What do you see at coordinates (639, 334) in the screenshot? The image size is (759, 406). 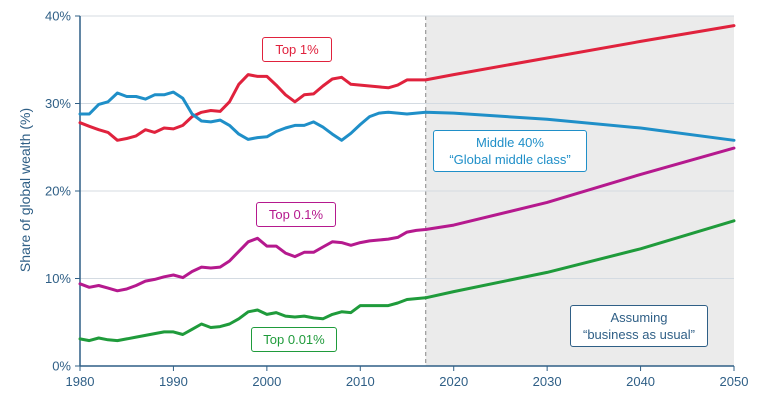 I see `projection-note-line2: “business as usual”` at bounding box center [639, 334].